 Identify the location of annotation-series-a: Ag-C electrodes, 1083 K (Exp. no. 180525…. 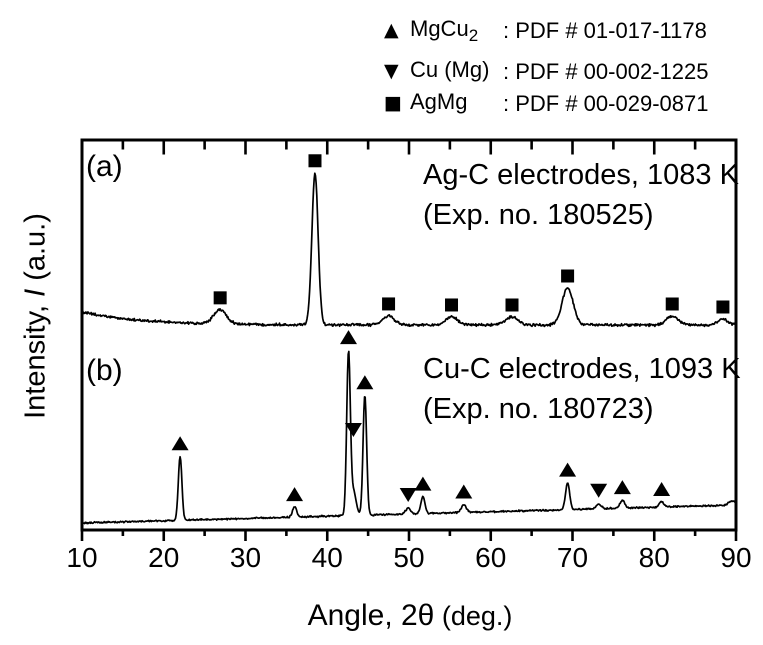
(581, 195).